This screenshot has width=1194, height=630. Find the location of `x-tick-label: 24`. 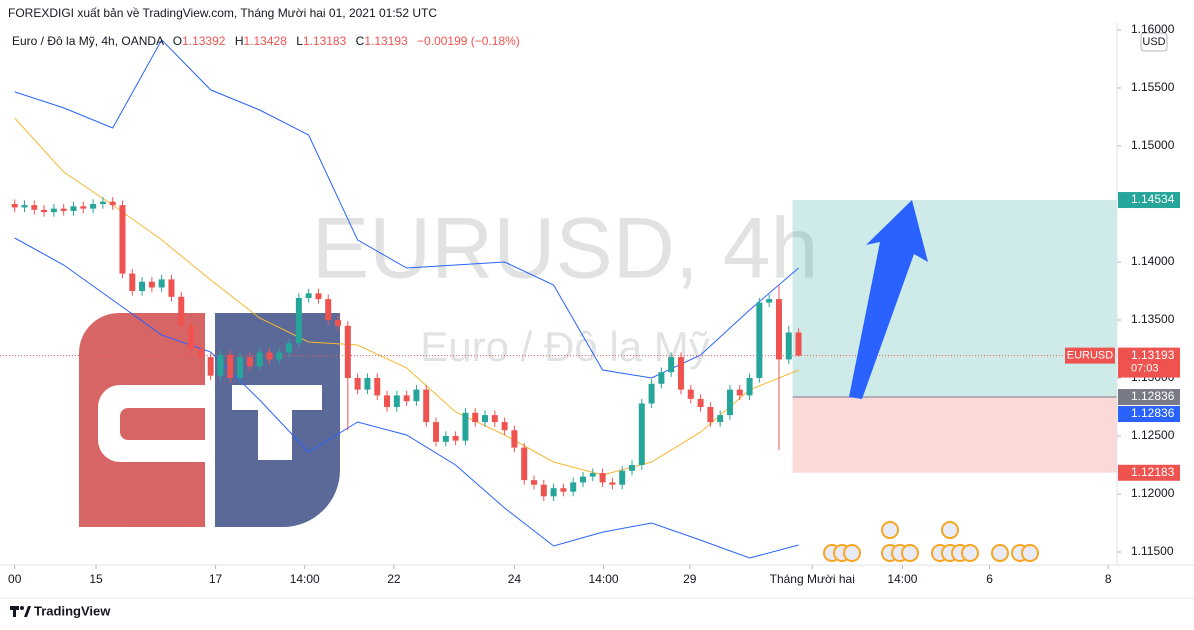

x-tick-label: 24 is located at coordinates (515, 579).